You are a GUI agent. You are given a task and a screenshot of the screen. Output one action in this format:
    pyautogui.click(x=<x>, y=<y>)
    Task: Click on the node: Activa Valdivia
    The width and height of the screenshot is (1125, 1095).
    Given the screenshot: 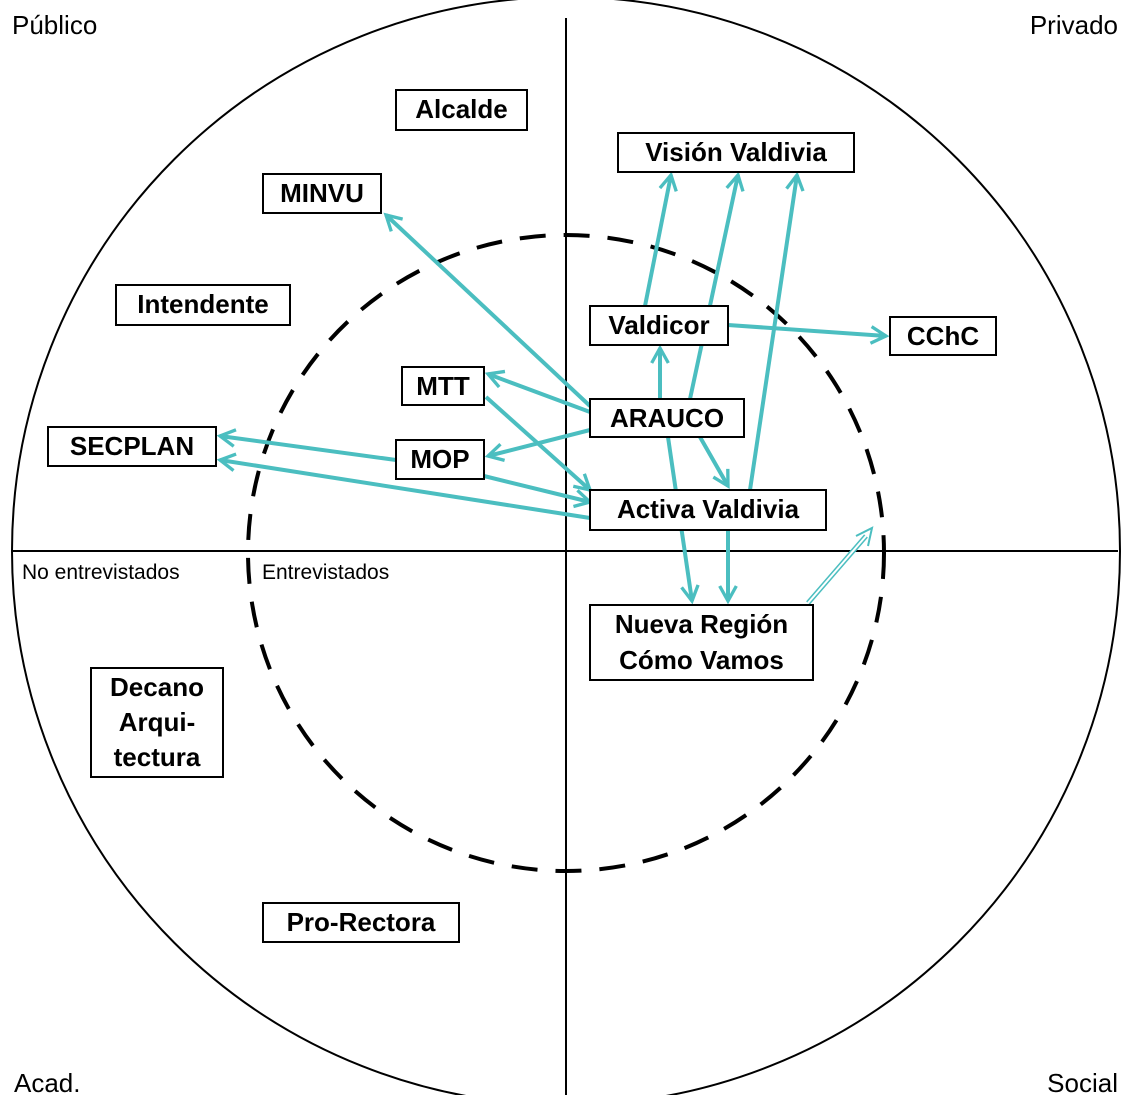 What is the action you would take?
    pyautogui.click(x=708, y=510)
    